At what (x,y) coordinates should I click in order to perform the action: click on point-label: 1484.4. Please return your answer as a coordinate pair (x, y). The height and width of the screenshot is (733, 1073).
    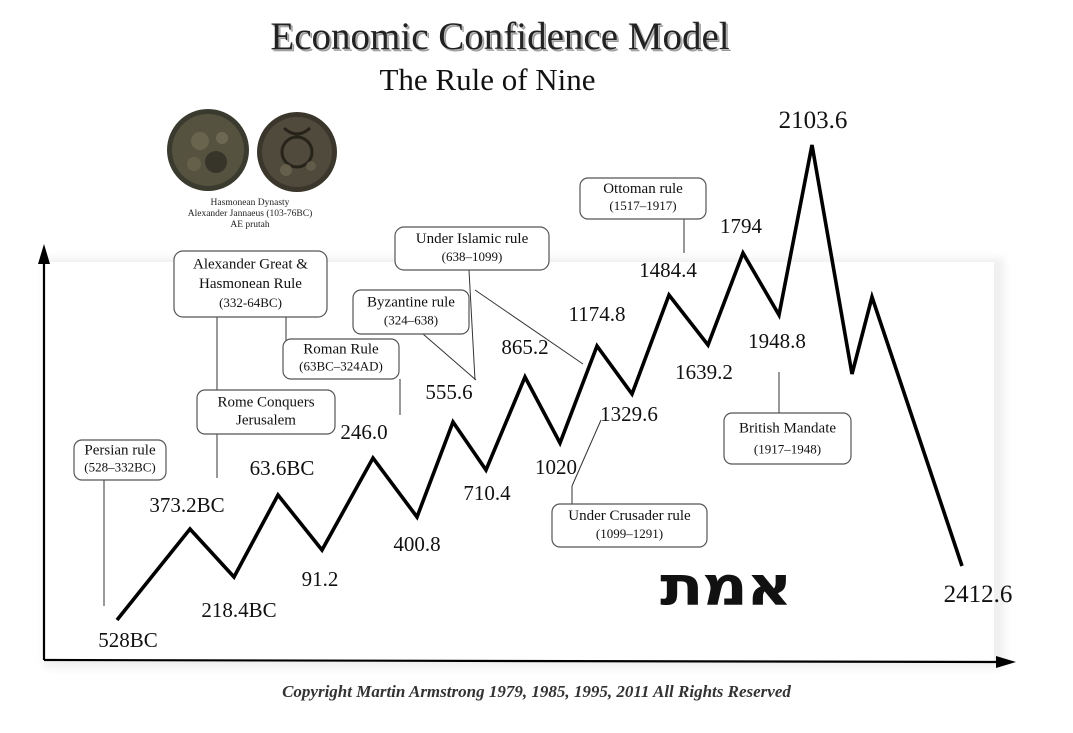
    Looking at the image, I should click on (668, 270).